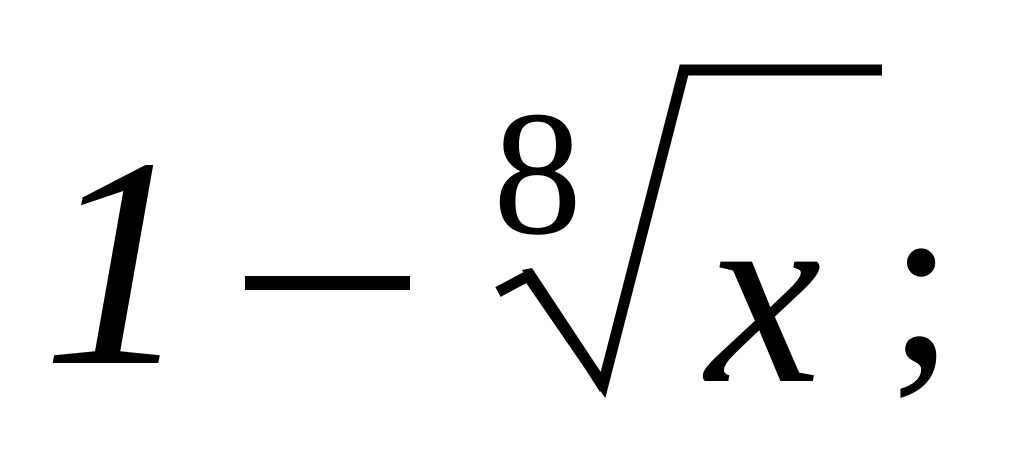  What do you see at coordinates (117, 262) in the screenshot?
I see `formula-leading-term: 1` at bounding box center [117, 262].